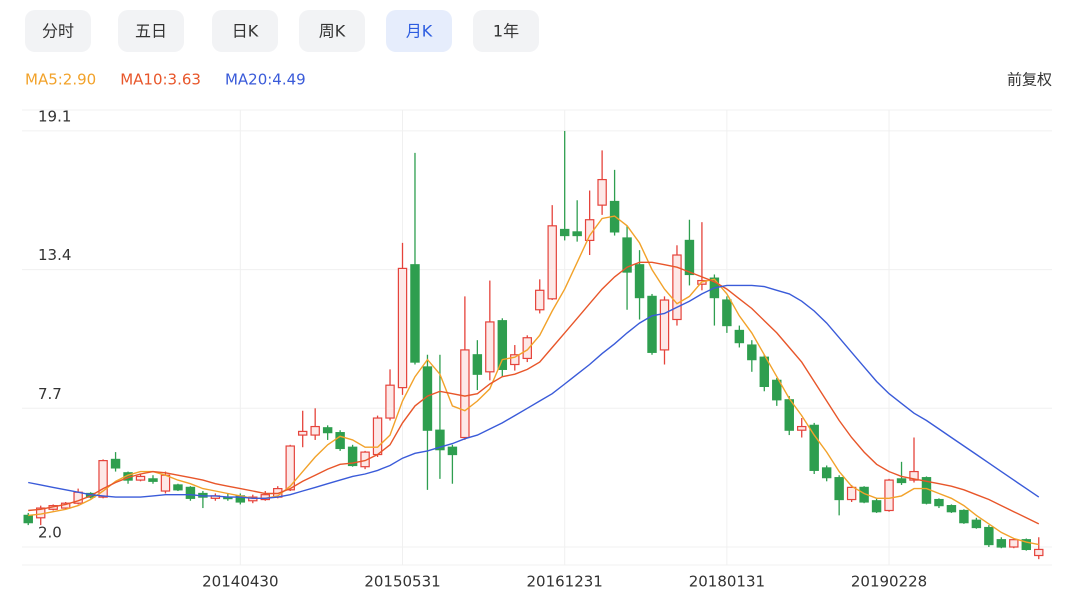 This screenshot has width=1080, height=607. Describe the element at coordinates (50, 394) in the screenshot. I see `y-tick-label: 7.7` at that location.